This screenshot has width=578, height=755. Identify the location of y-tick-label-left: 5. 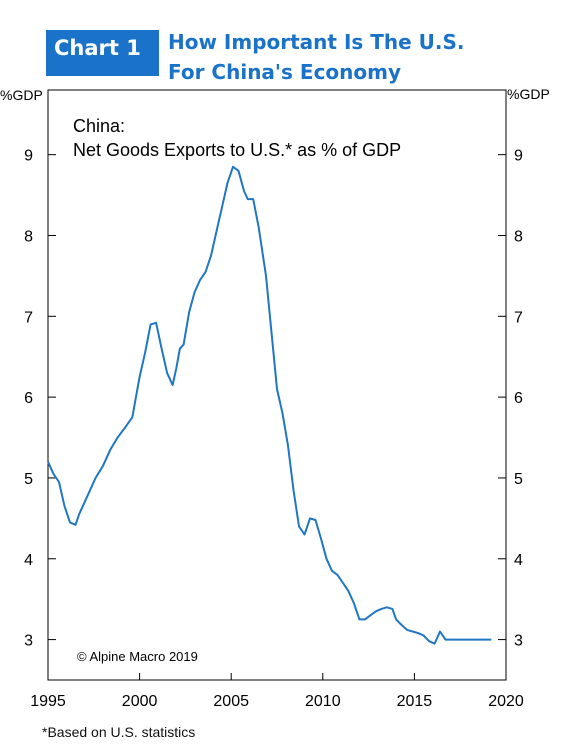
(28, 479).